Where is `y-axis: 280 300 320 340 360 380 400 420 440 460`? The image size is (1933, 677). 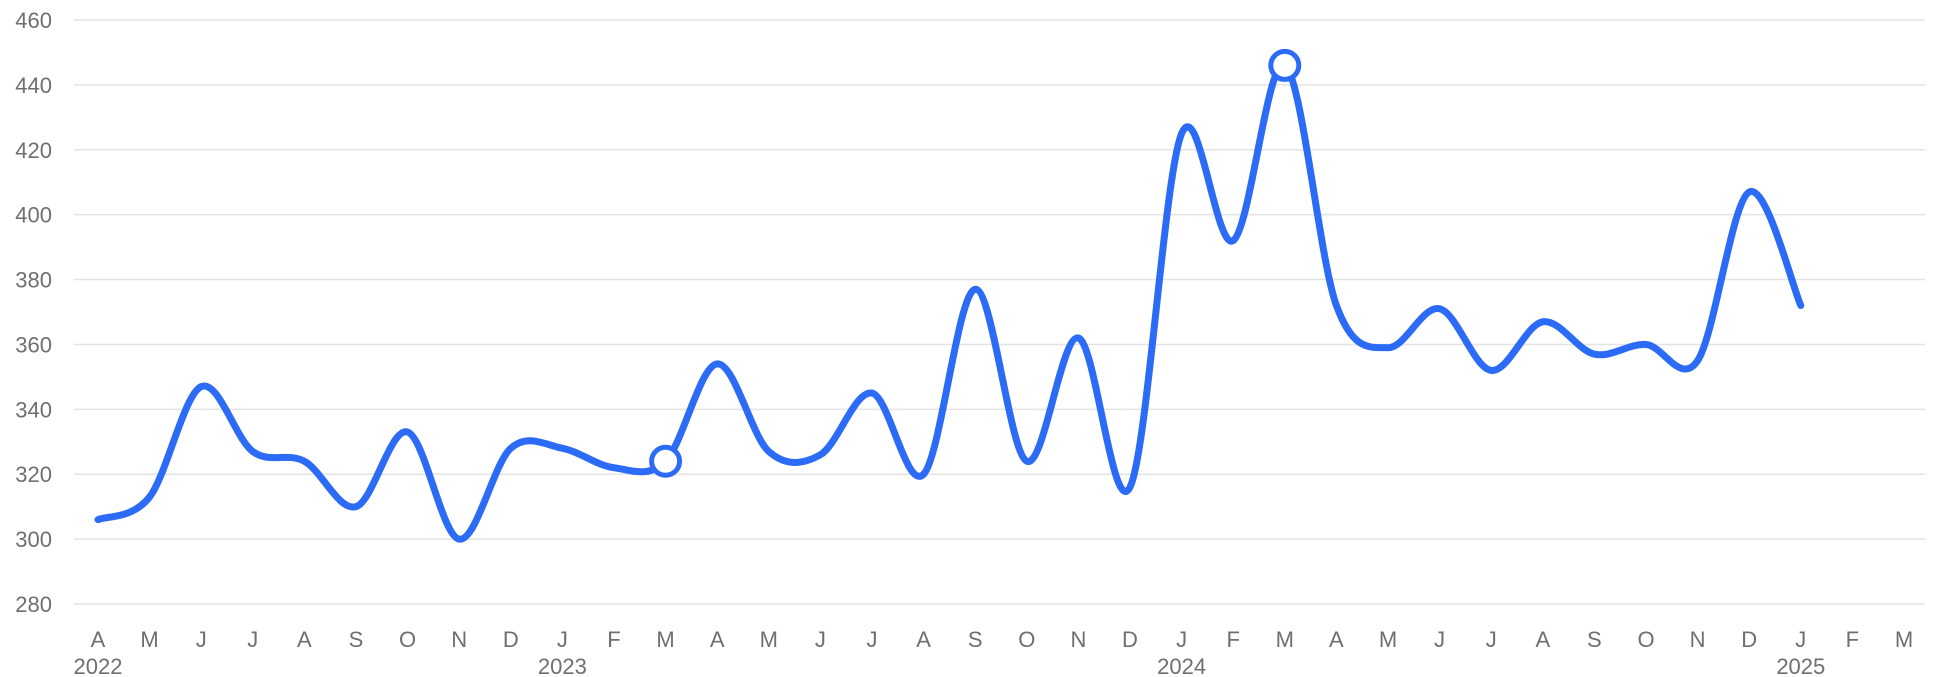
y-axis: 280 300 320 340 360 380 400 420 440 460 is located at coordinates (33, 312).